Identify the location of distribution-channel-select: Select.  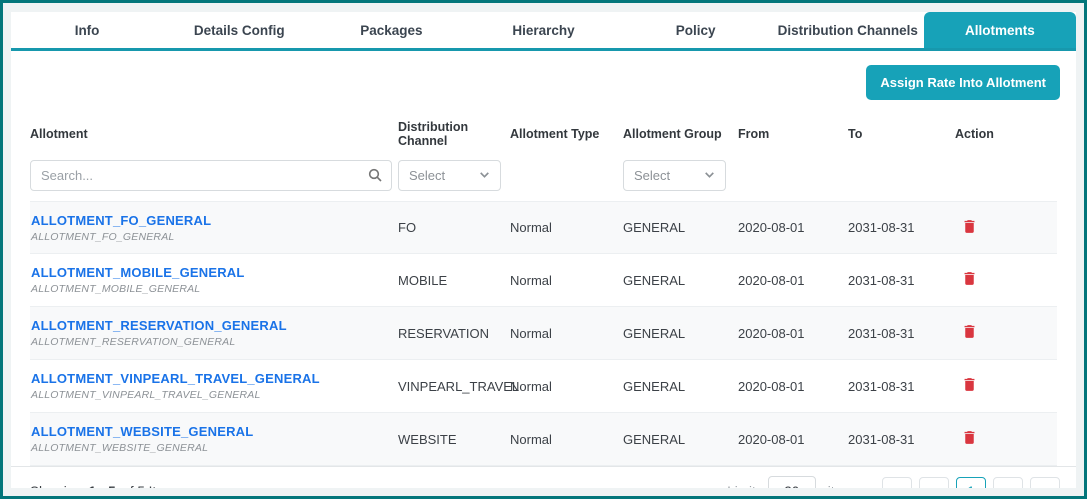
(449, 175).